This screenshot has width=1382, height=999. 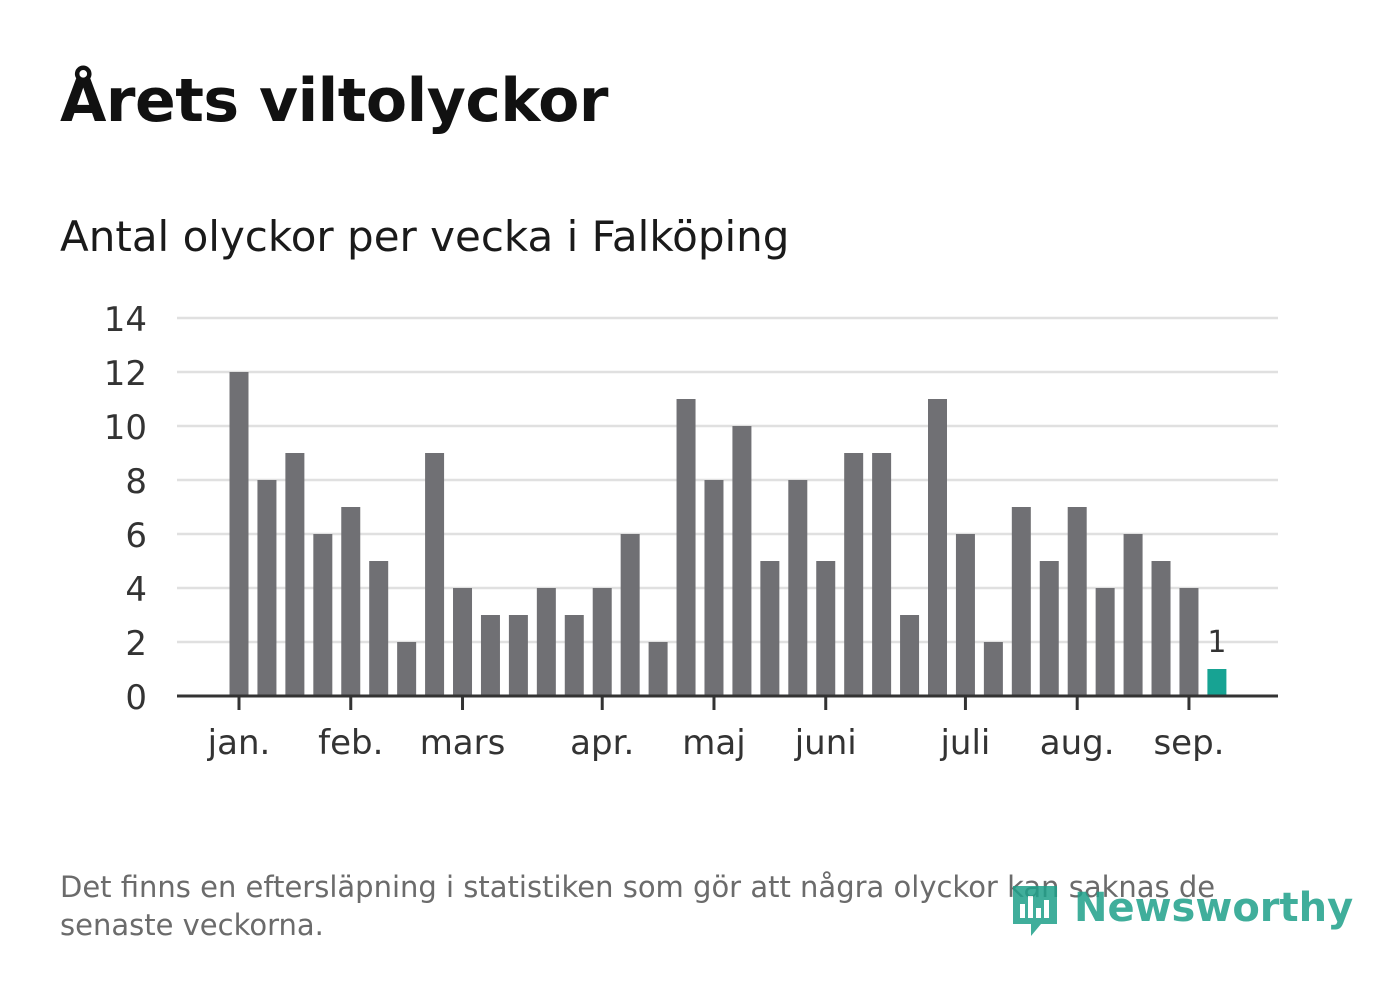 What do you see at coordinates (425, 236) in the screenshot?
I see `chart-subtitle: Antal olyckor per vecka i Falköping` at bounding box center [425, 236].